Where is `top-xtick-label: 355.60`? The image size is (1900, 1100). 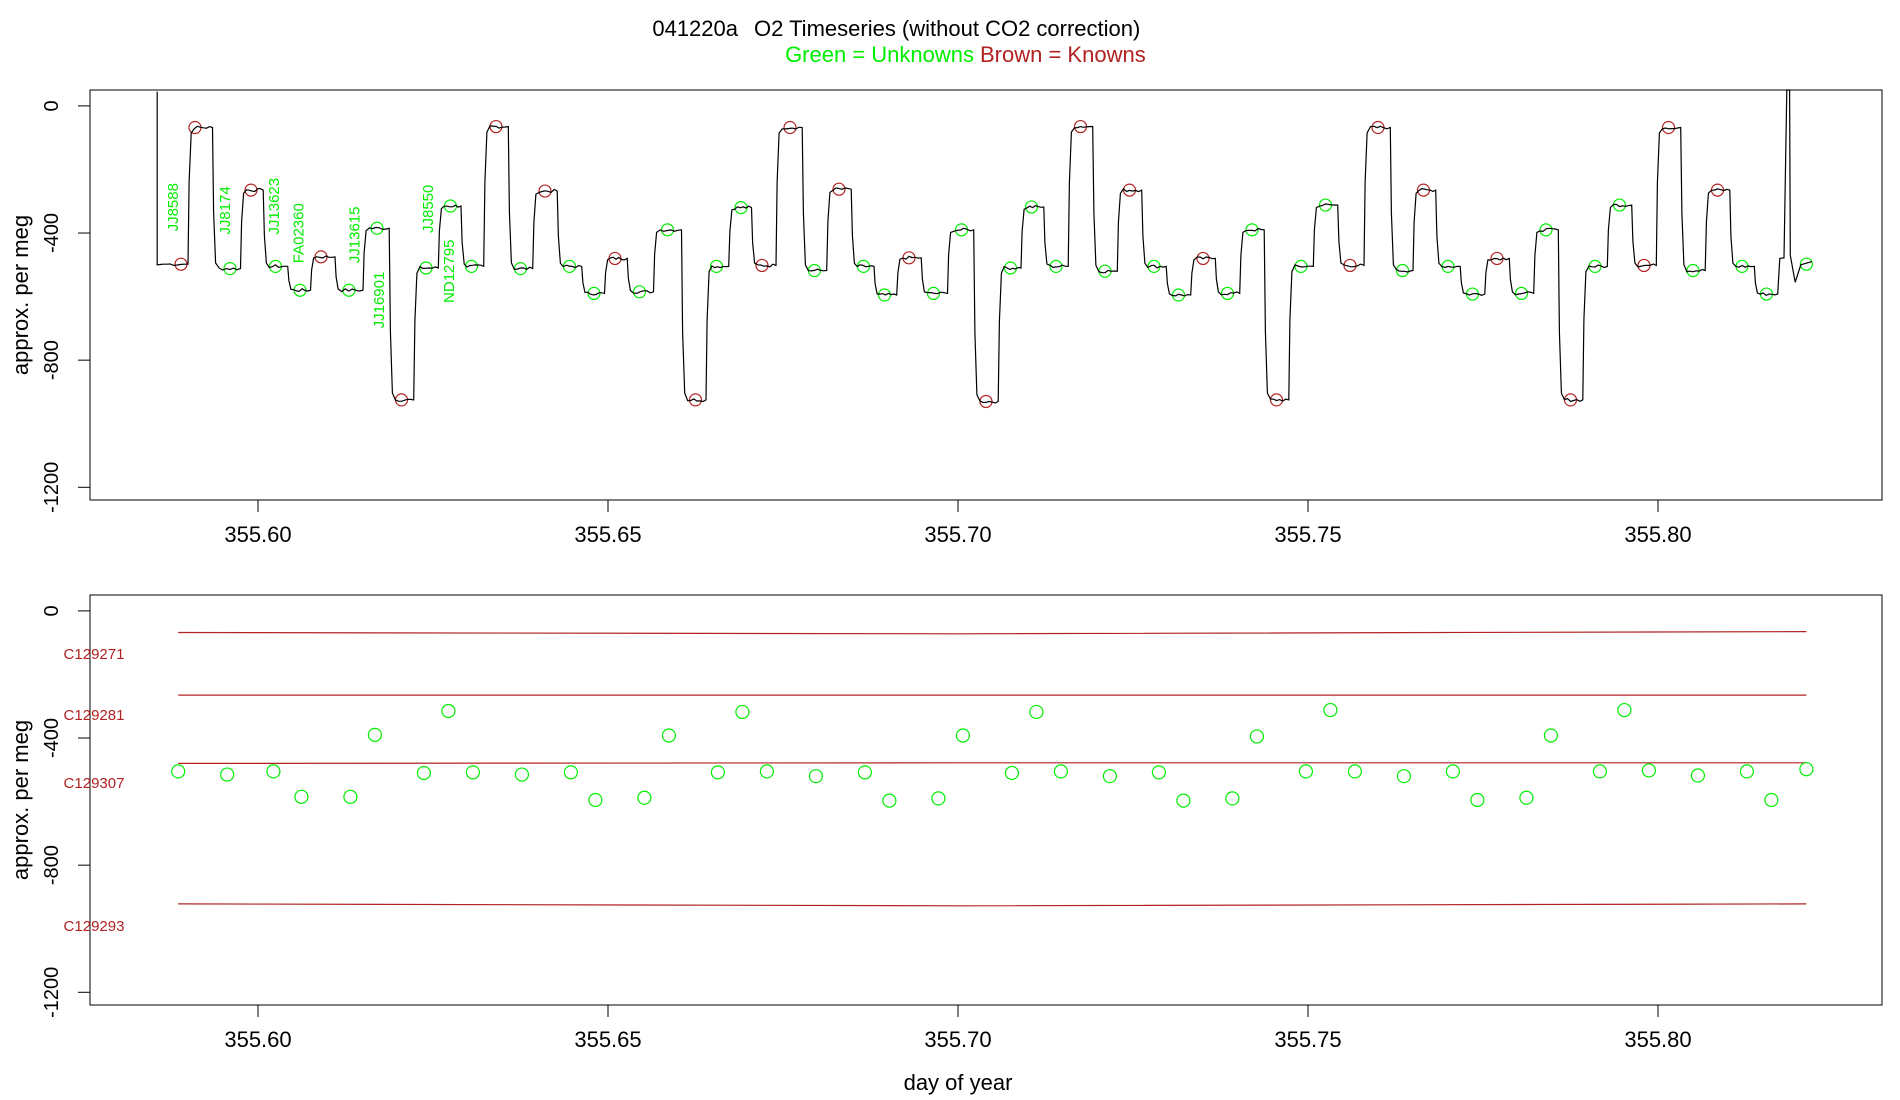 top-xtick-label: 355.60 is located at coordinates (257, 534).